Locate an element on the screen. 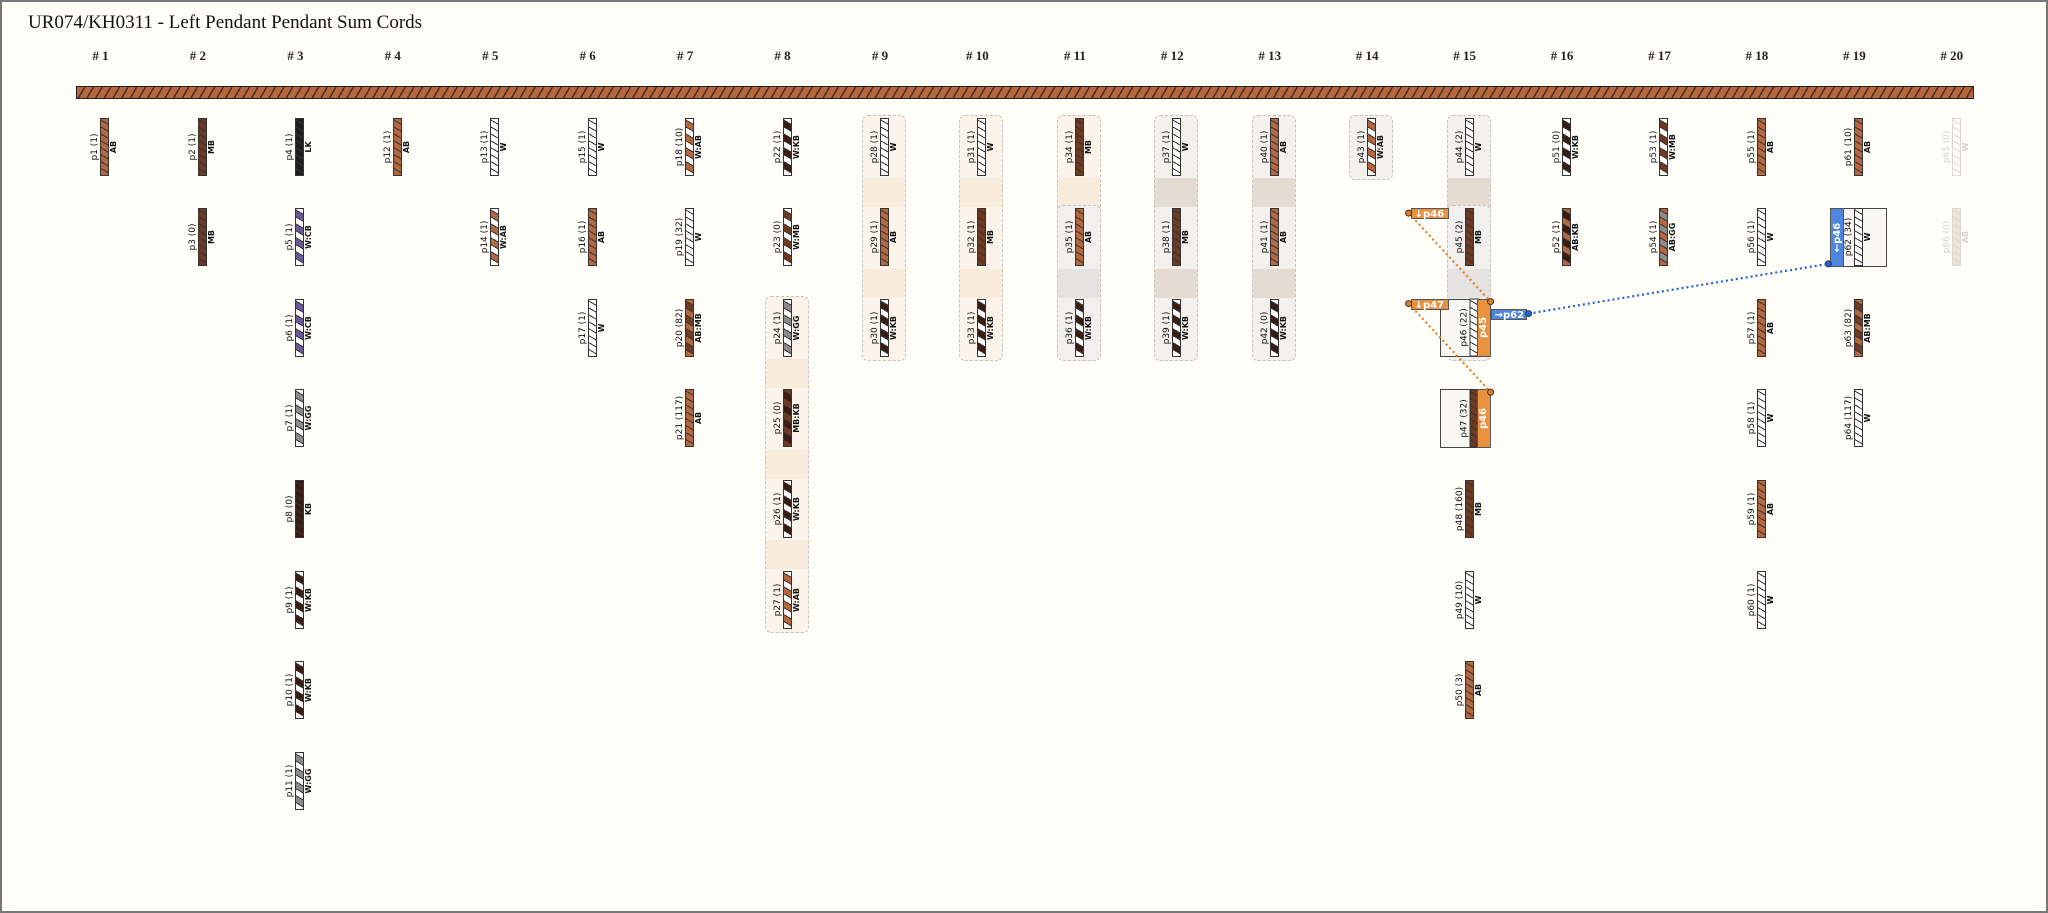 The width and height of the screenshot is (2048, 913). column-header: # 18 is located at coordinates (1757, 55).